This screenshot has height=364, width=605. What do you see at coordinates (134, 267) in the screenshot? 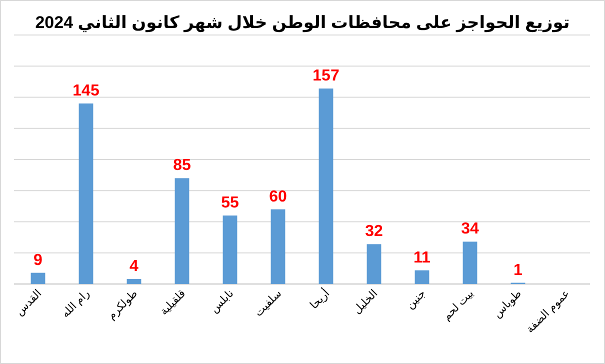
I see `data-label: 4` at bounding box center [134, 267].